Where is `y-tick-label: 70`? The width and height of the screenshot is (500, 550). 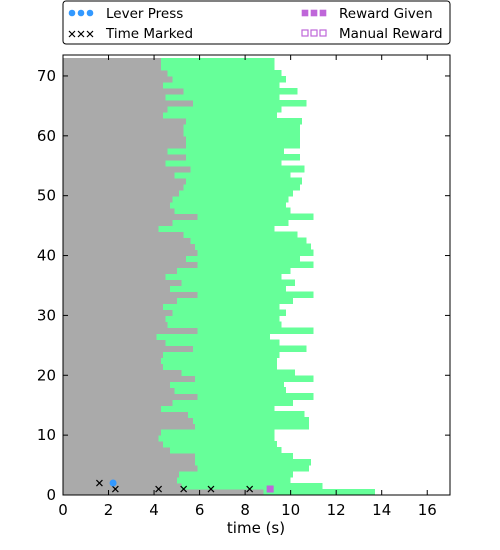 y-tick-label: 70 is located at coordinates (46, 76).